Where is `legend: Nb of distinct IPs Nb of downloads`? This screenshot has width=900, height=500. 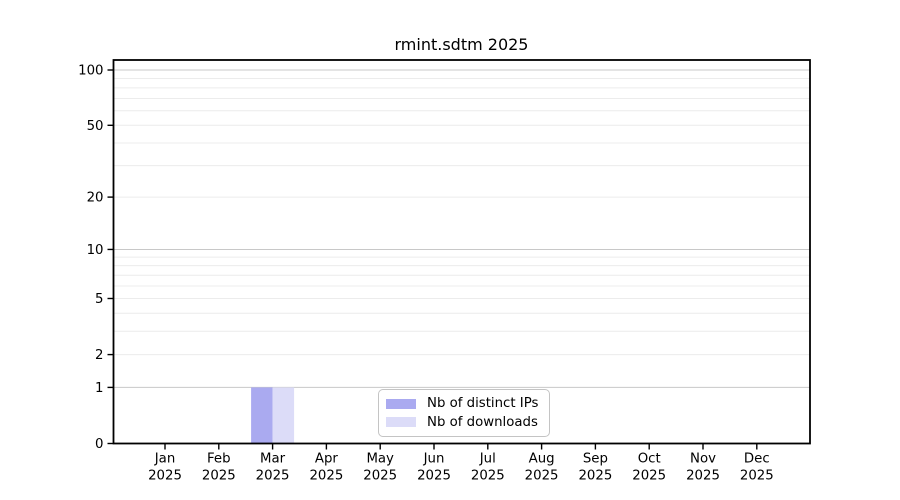 legend: Nb of distinct IPs Nb of downloads is located at coordinates (464, 413).